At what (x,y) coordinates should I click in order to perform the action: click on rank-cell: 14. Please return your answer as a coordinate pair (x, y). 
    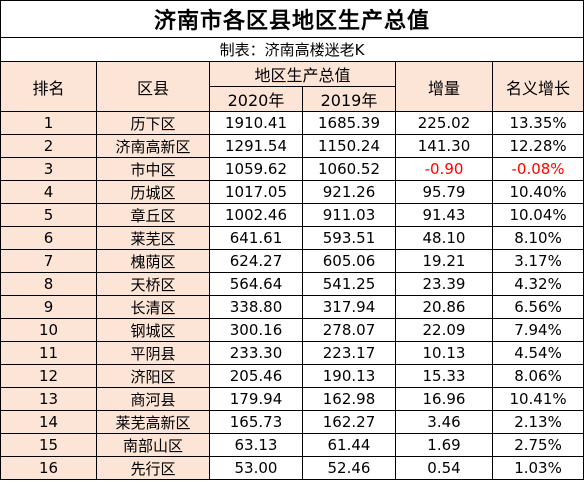
    Looking at the image, I should click on (48, 422).